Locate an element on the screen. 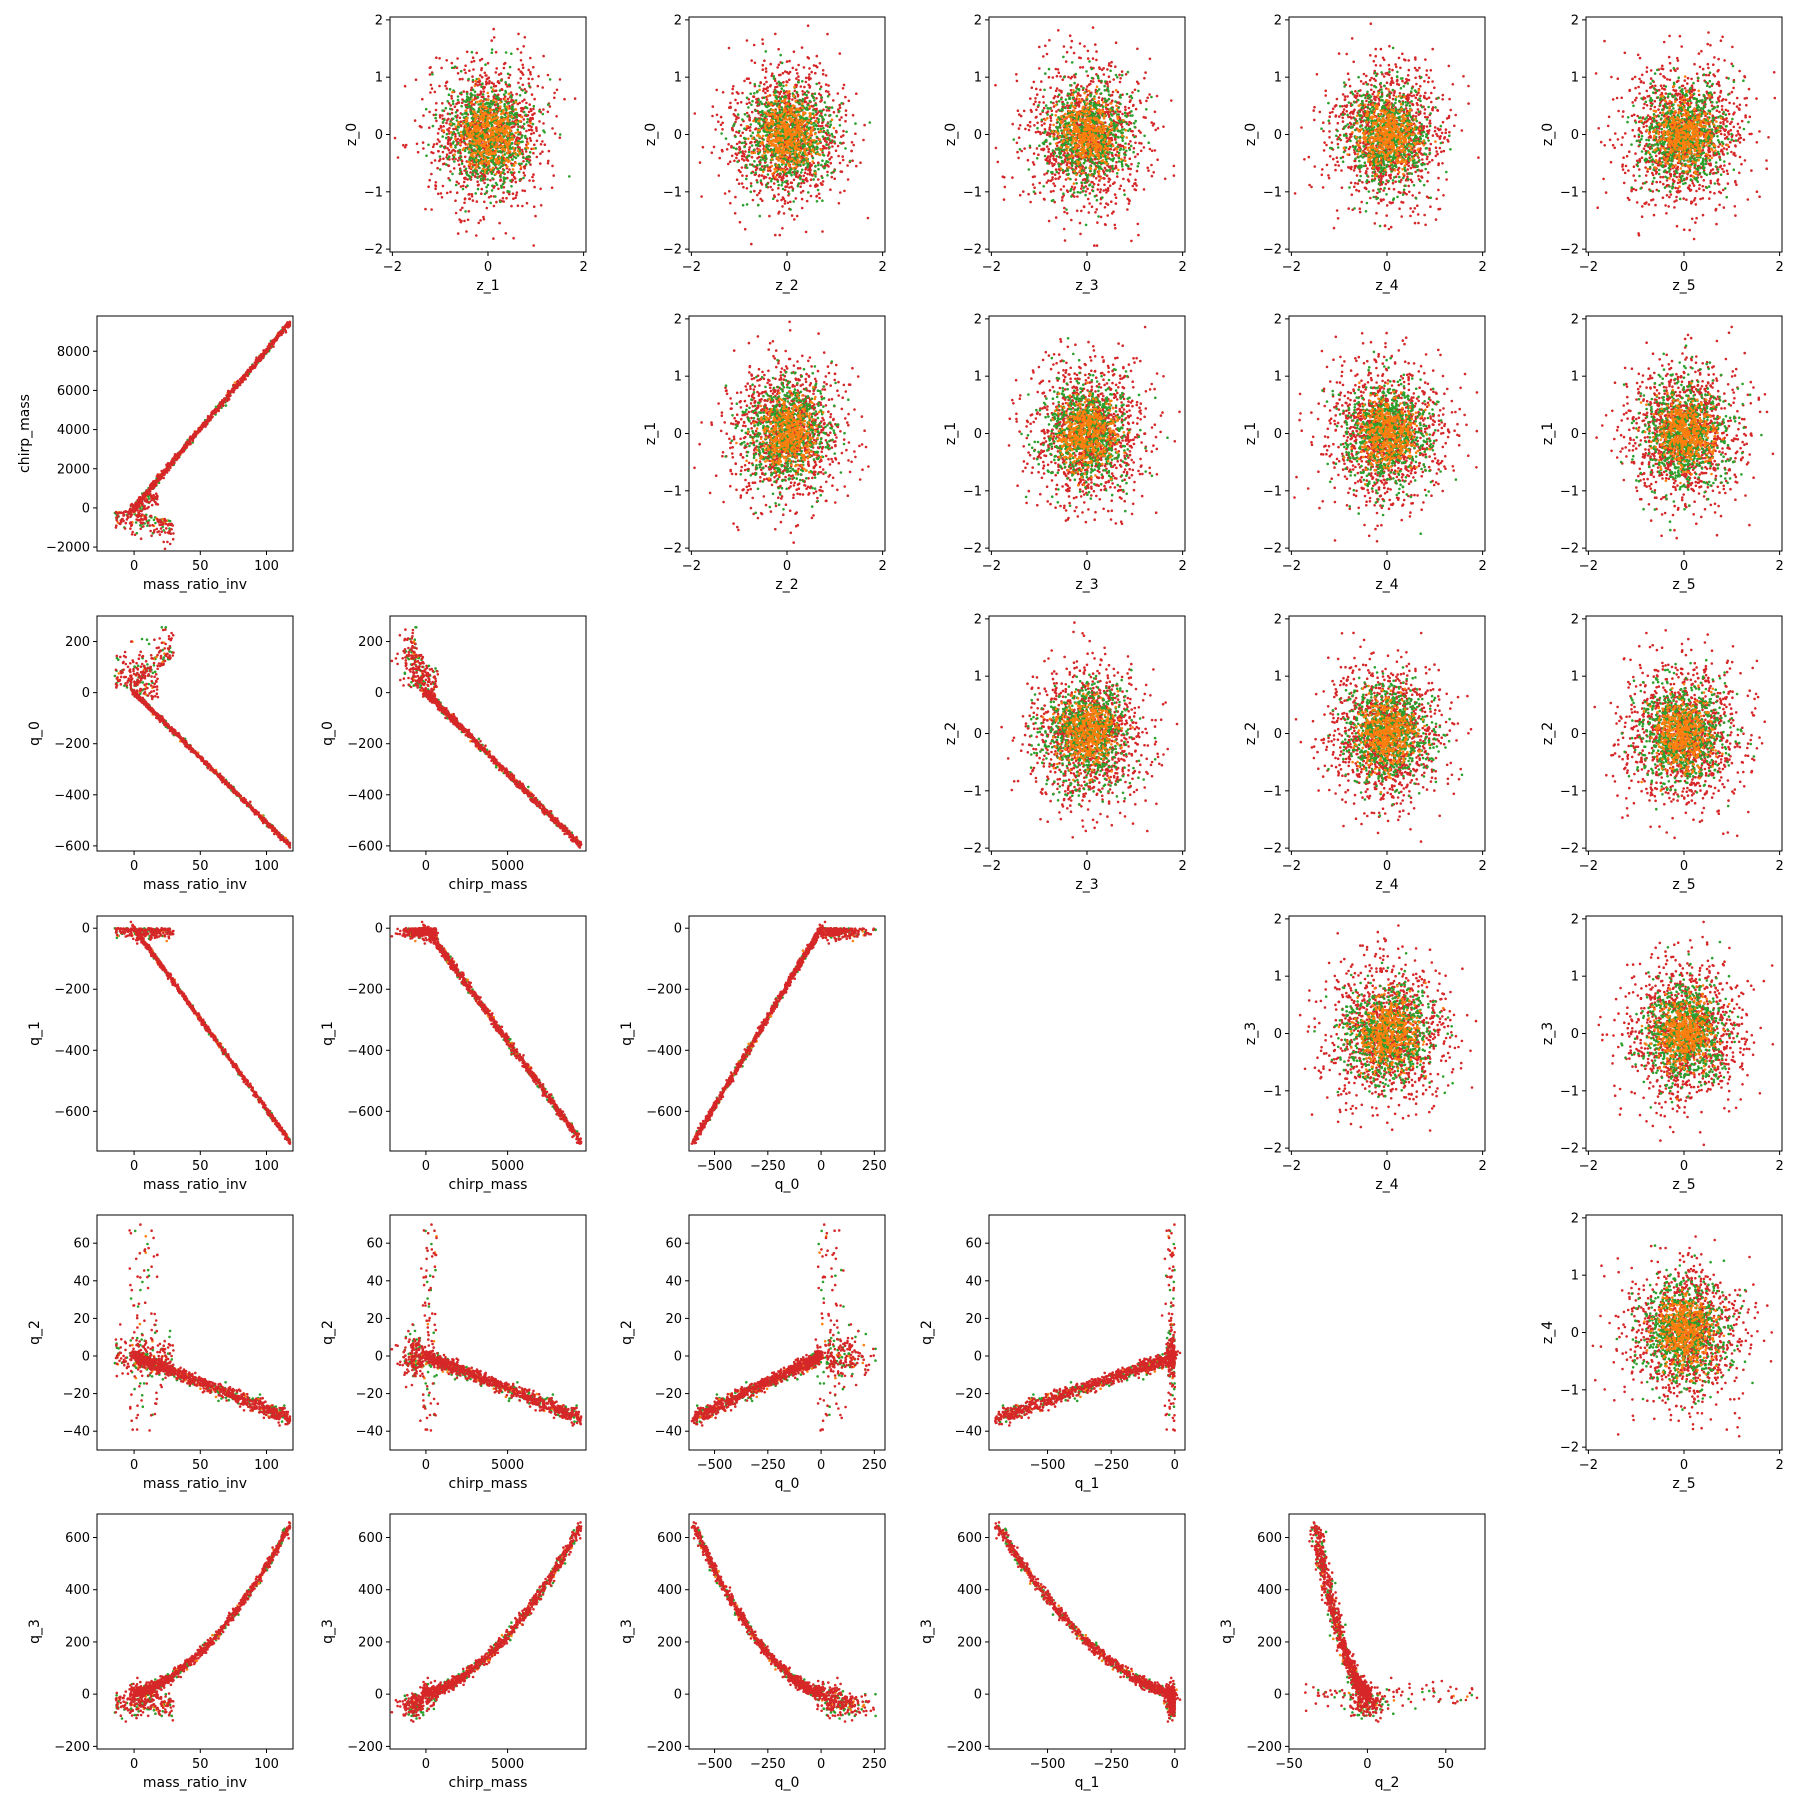 The image size is (1800, 1800). y-tick-label: 1 is located at coordinates (678, 78).